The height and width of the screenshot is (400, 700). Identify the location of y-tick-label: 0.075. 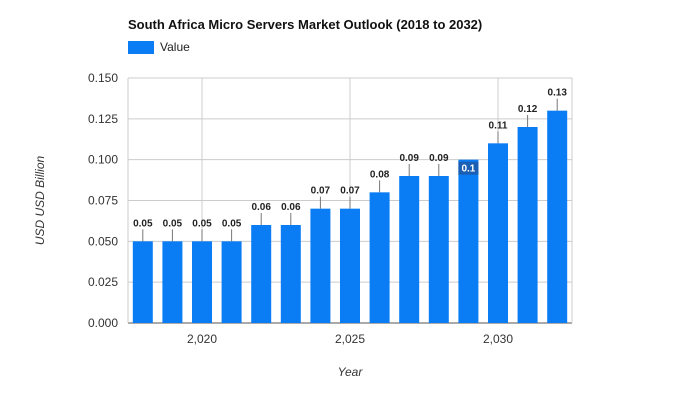
(103, 201).